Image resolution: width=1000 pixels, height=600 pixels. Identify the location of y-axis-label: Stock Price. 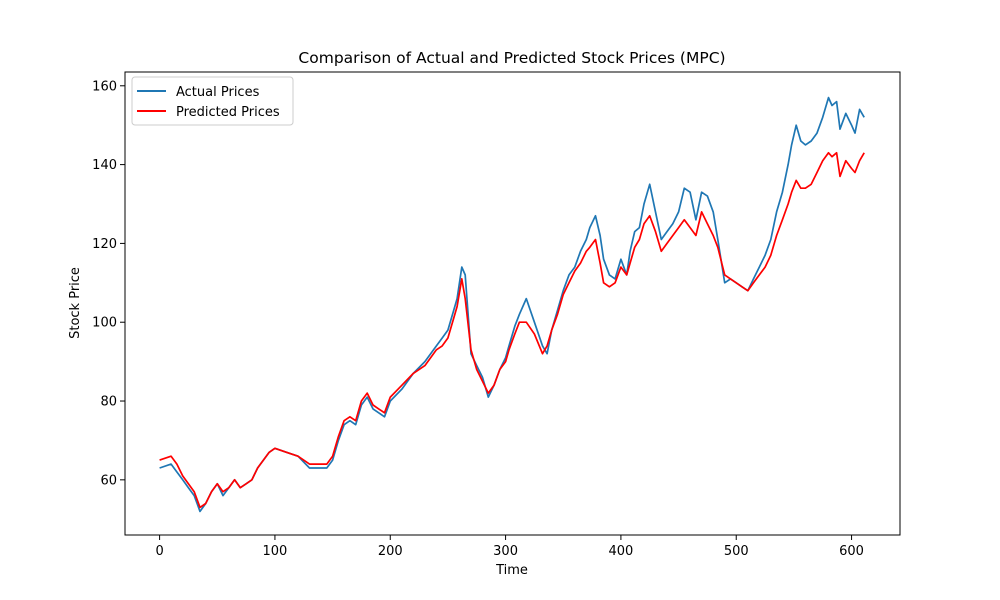
(75, 303).